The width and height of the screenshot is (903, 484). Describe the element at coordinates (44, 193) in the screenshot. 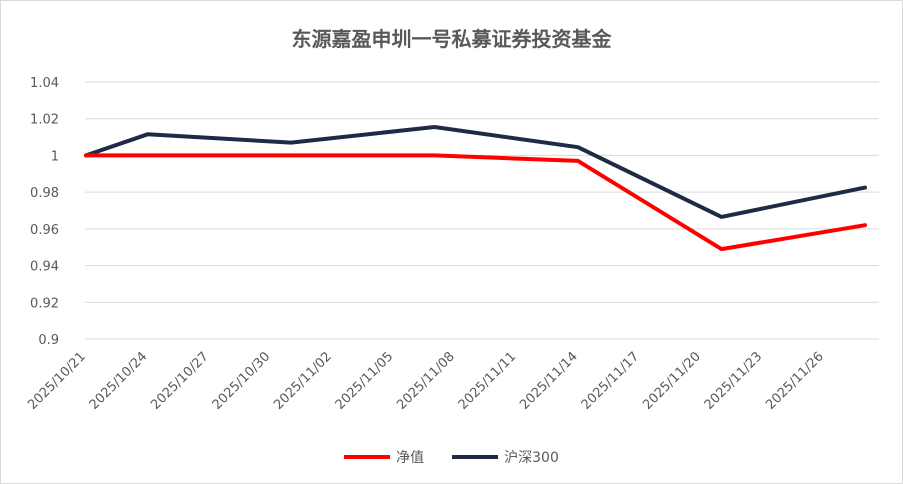

I see `y-tick-label: 0.98` at that location.